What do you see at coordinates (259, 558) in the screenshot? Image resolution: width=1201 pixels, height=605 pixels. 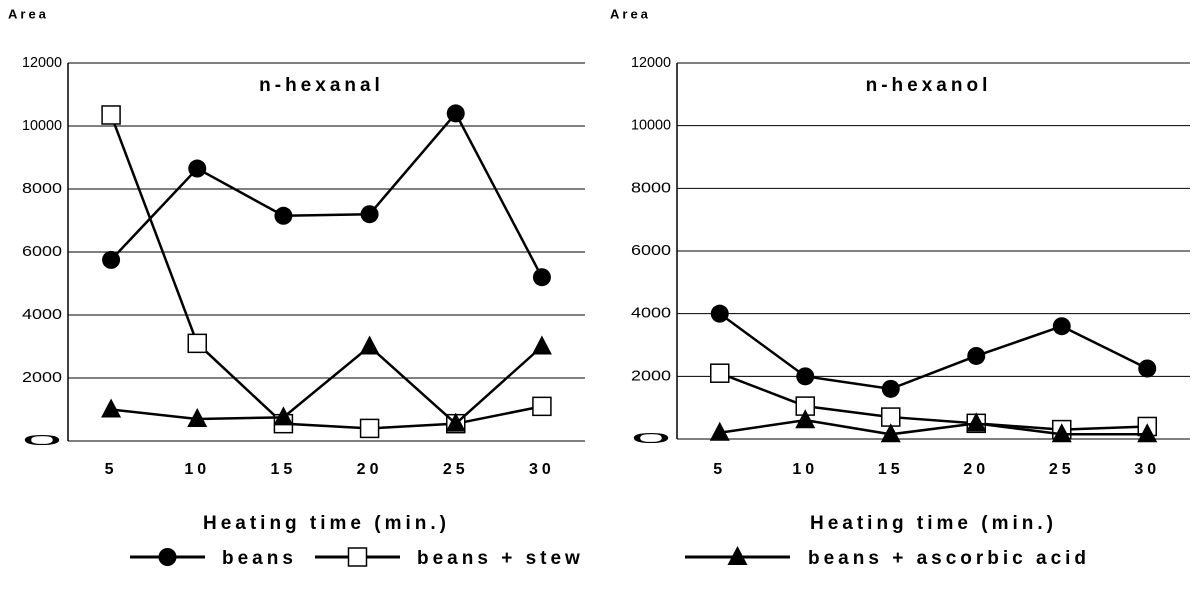 I see `legend-label: beans` at bounding box center [259, 558].